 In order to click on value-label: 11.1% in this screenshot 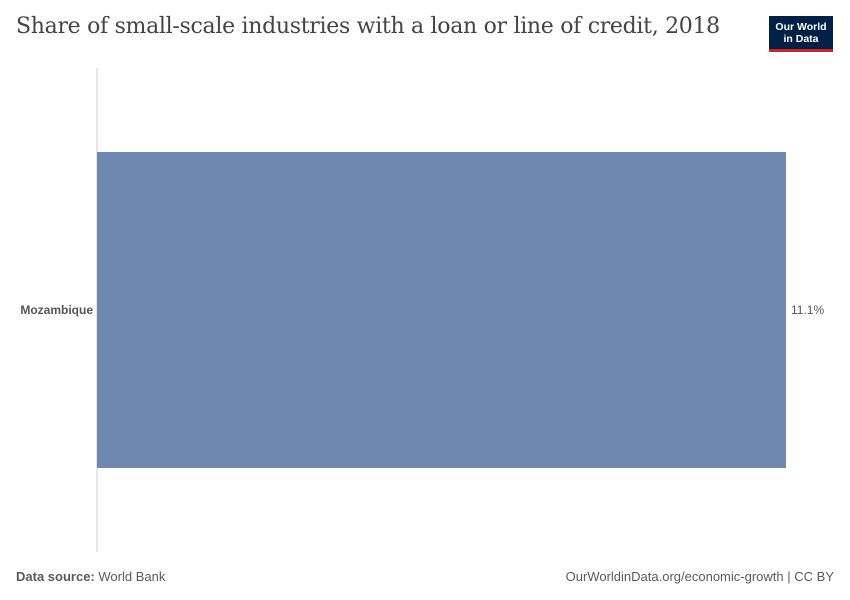, I will do `click(807, 310)`.